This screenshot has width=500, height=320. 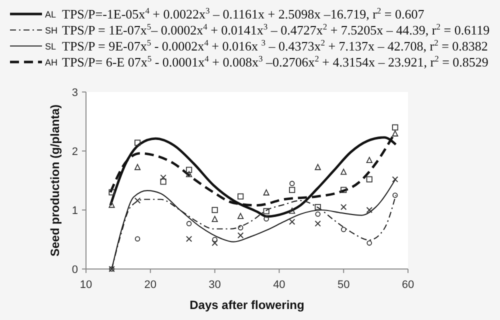 What do you see at coordinates (75, 152) in the screenshot?
I see `y-tick-label: 2` at bounding box center [75, 152].